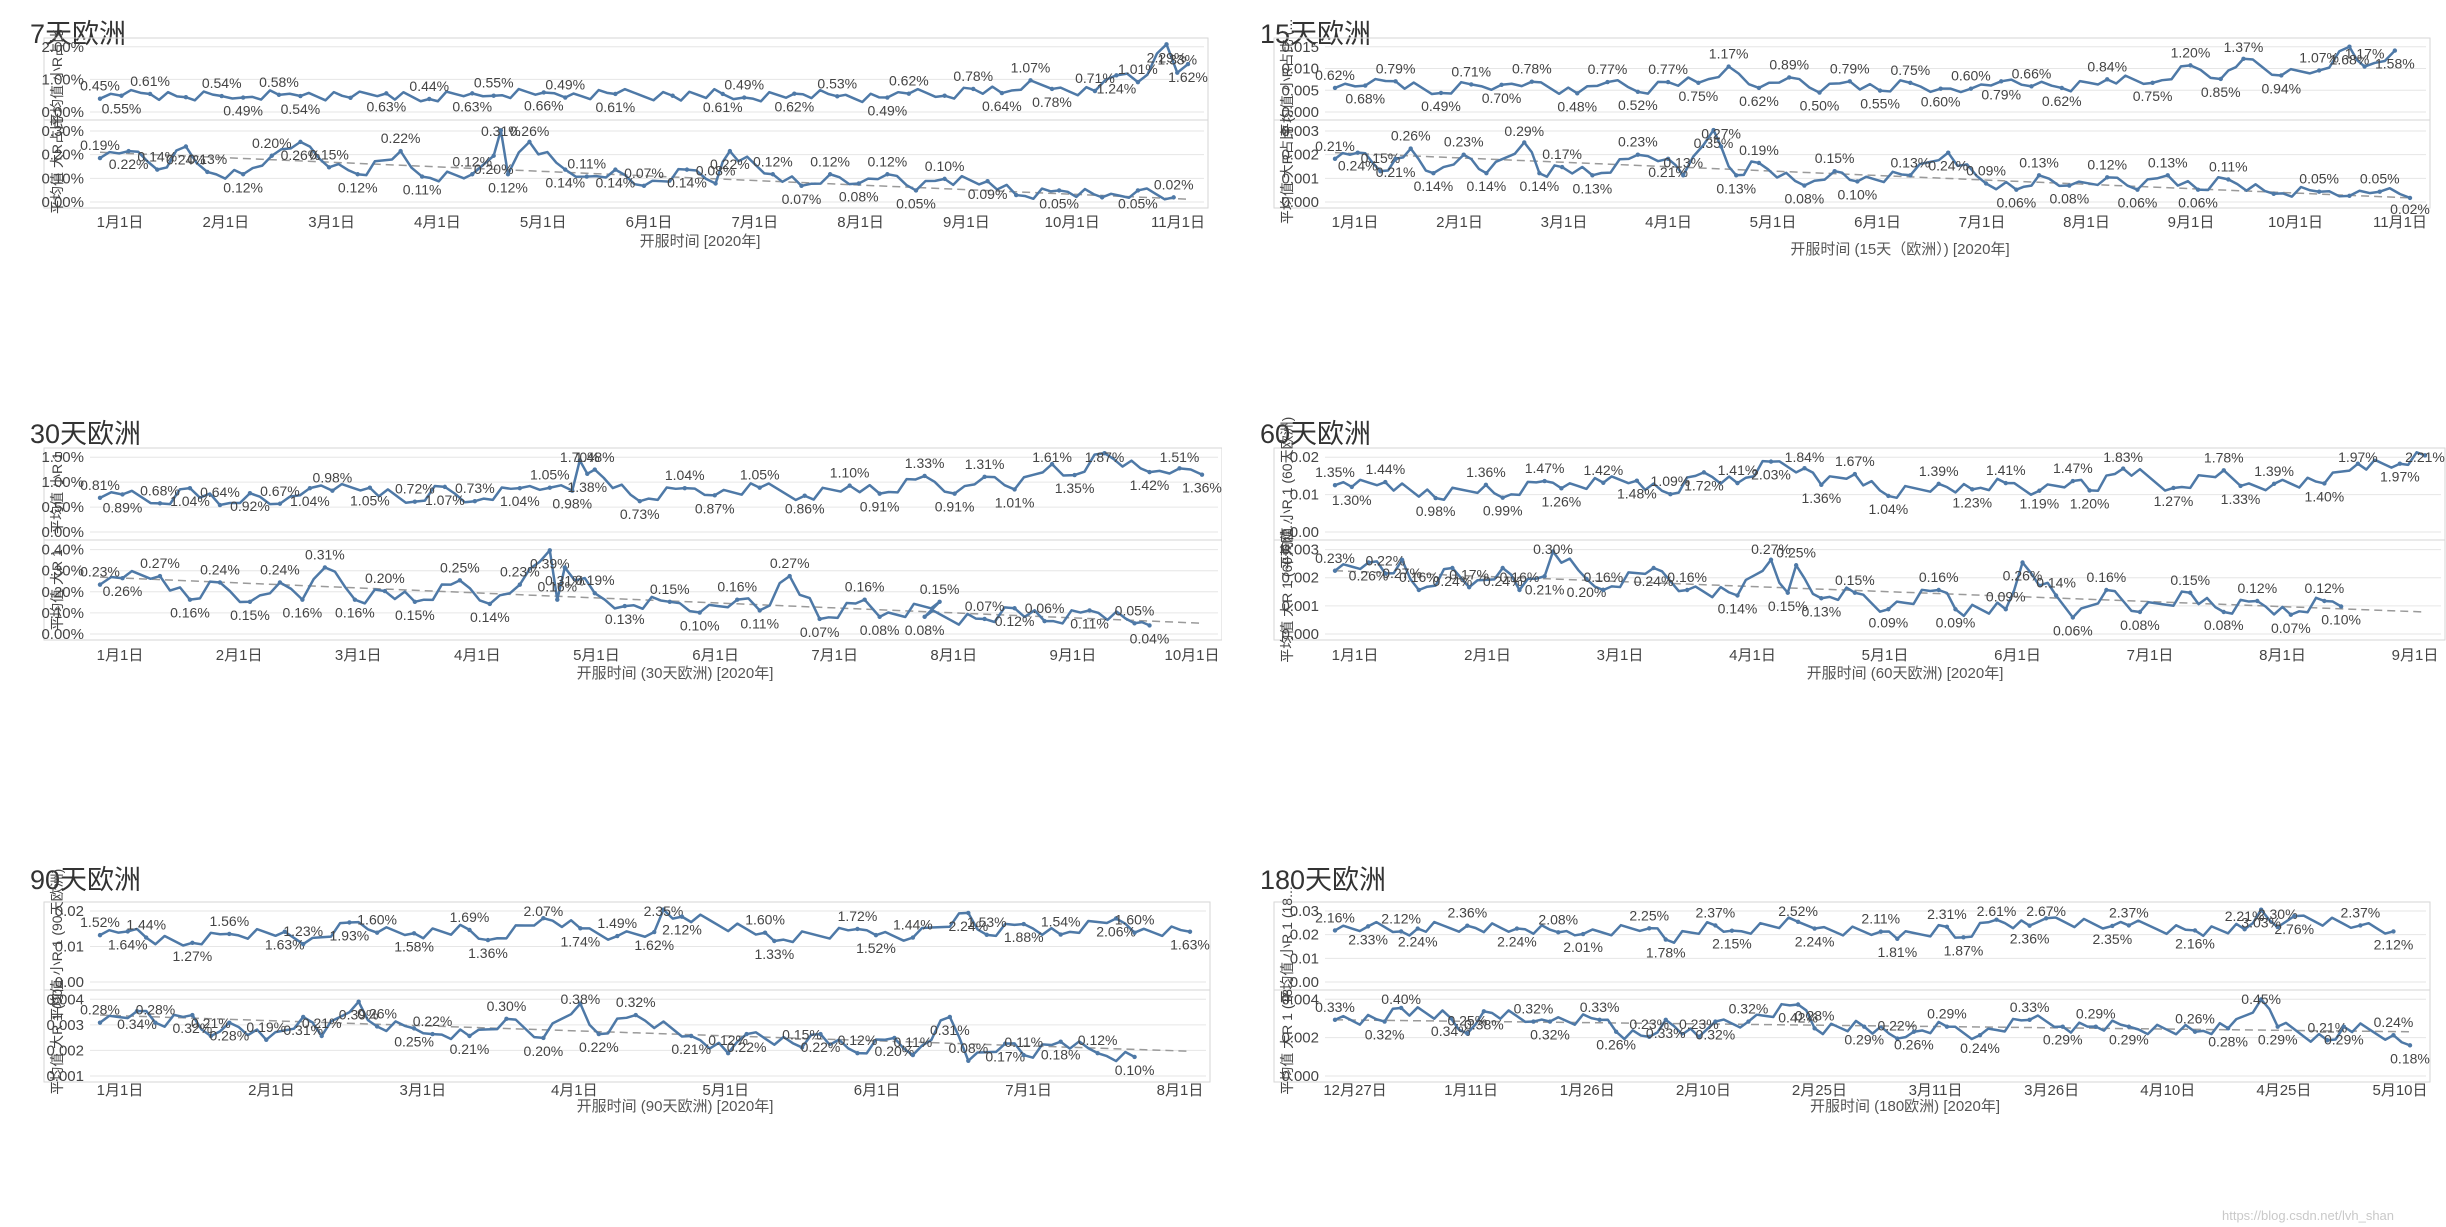 This screenshot has height=1227, width=2446. What do you see at coordinates (1487, 655) in the screenshot?
I see `x-tick-label: 2月1日` at bounding box center [1487, 655].